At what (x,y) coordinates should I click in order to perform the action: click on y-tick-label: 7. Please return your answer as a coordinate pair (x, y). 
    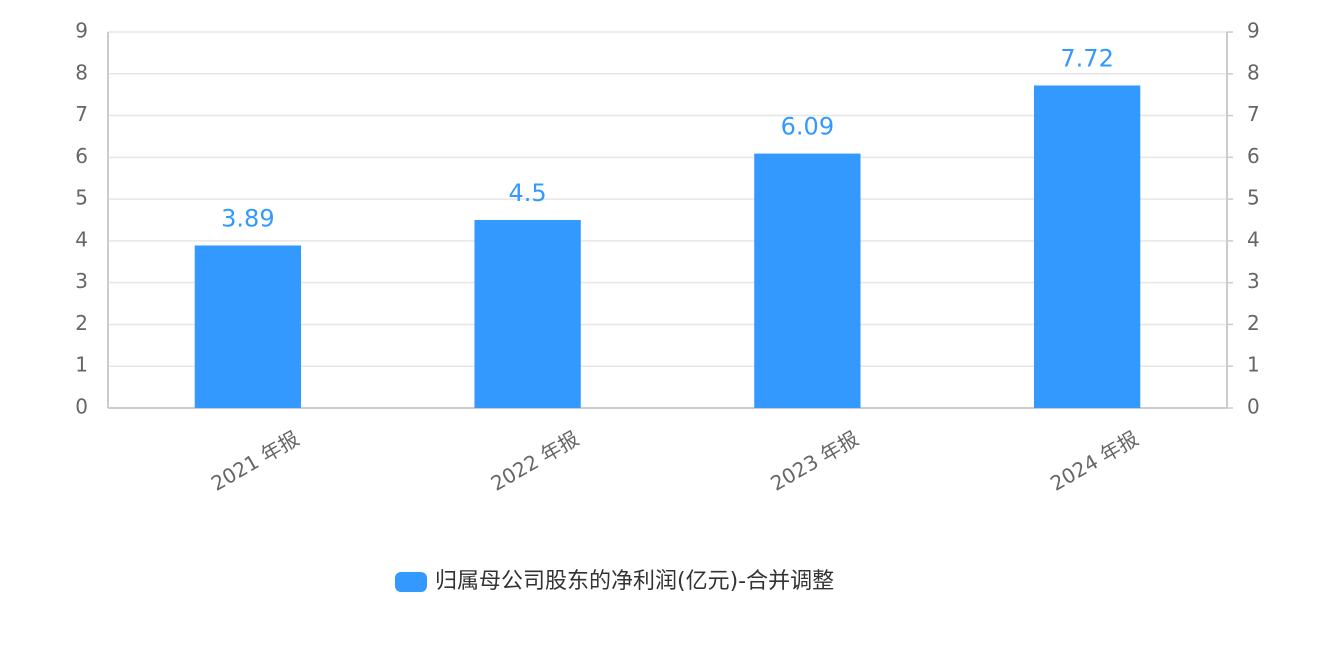
    Looking at the image, I should click on (81, 114).